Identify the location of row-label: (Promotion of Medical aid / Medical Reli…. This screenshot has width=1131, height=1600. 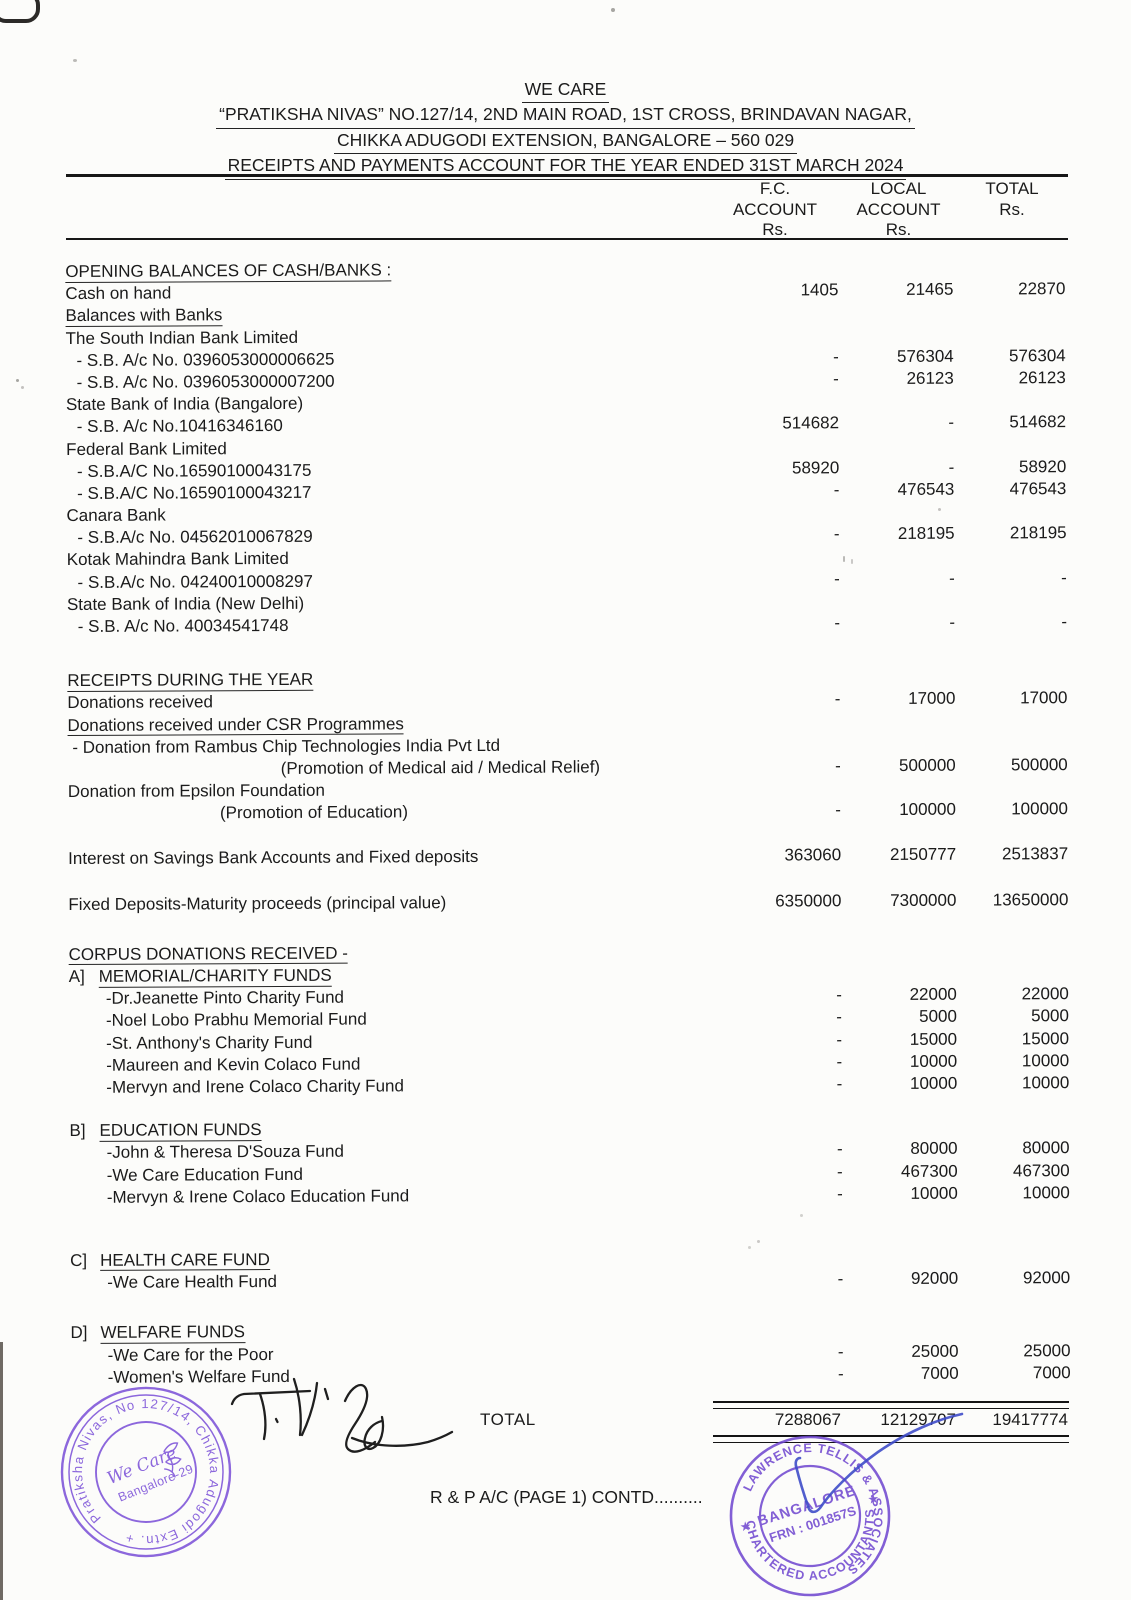
(440, 767).